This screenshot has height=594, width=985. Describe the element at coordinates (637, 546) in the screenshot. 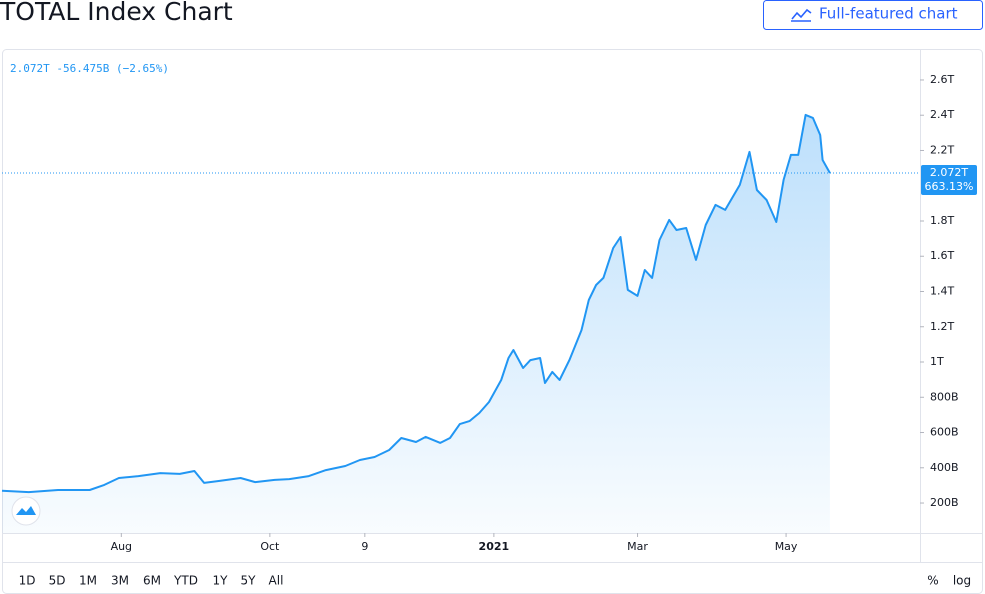

I see `x-tick-label: Mar` at that location.